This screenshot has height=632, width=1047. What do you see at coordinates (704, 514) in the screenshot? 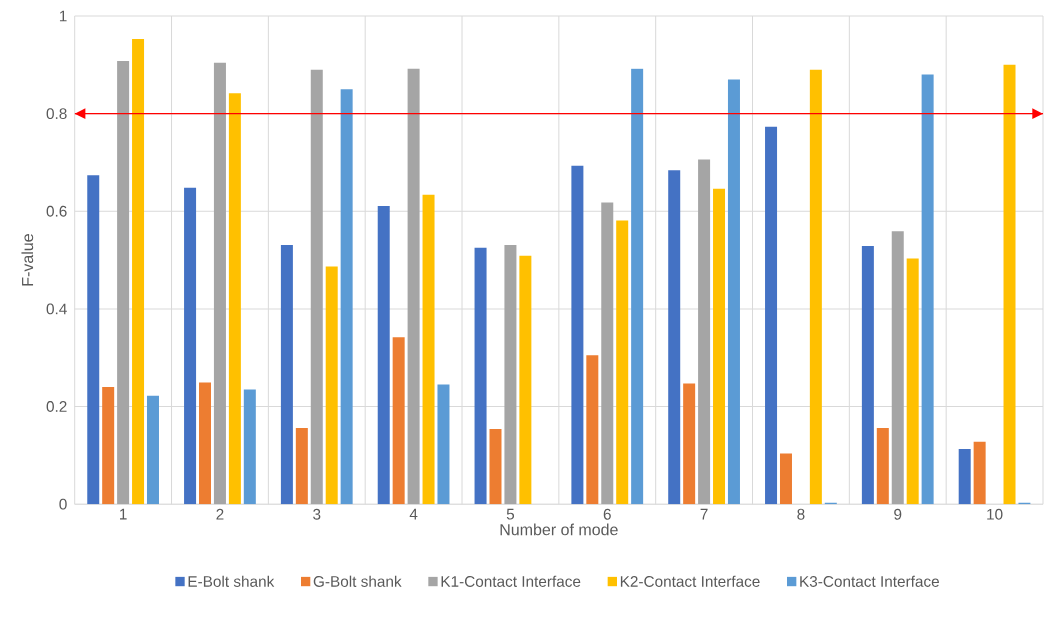
I see `x-tick-label: 7` at bounding box center [704, 514].